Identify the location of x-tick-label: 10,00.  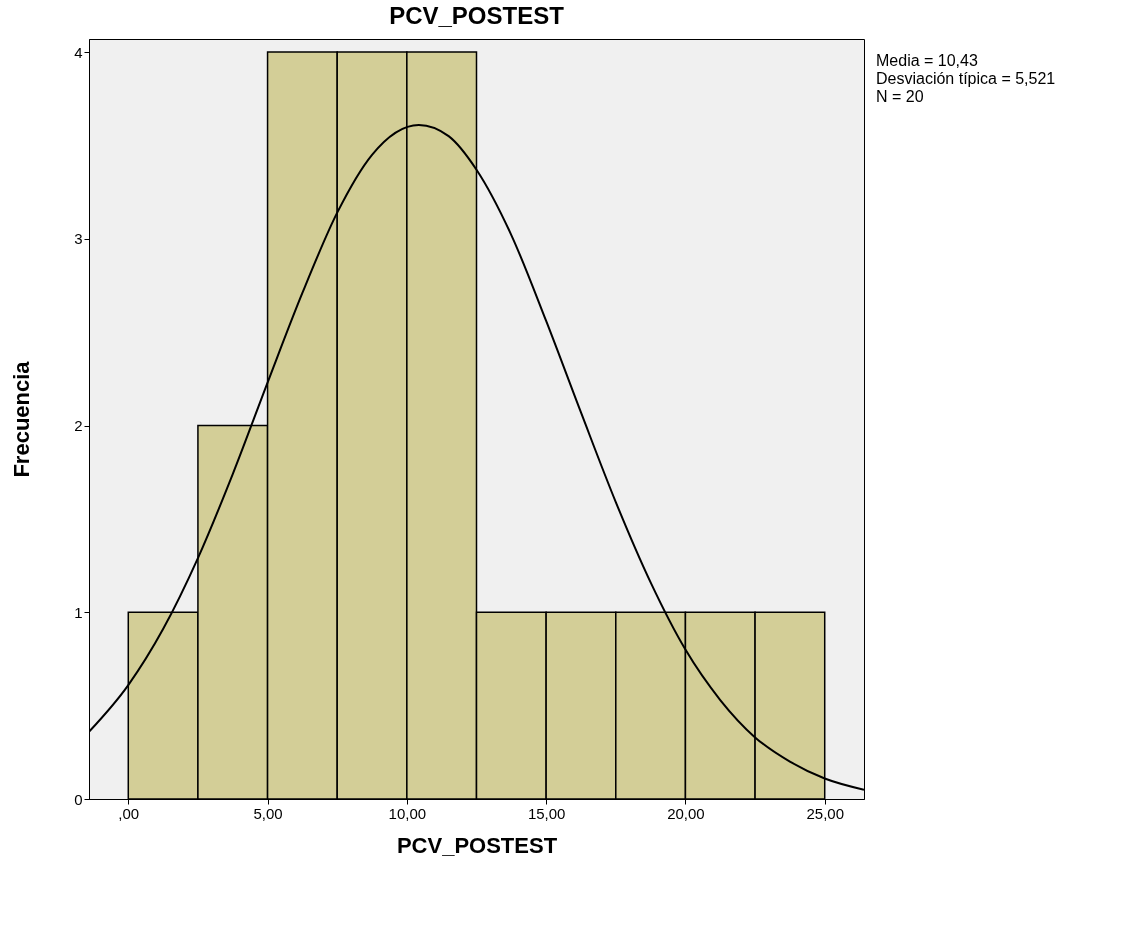
(407, 813).